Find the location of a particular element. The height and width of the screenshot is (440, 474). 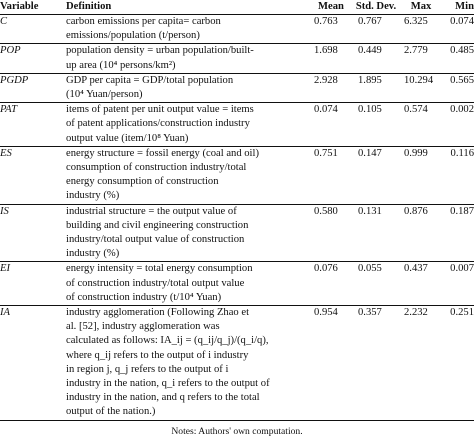

header-mean: Mean is located at coordinates (332, 7).